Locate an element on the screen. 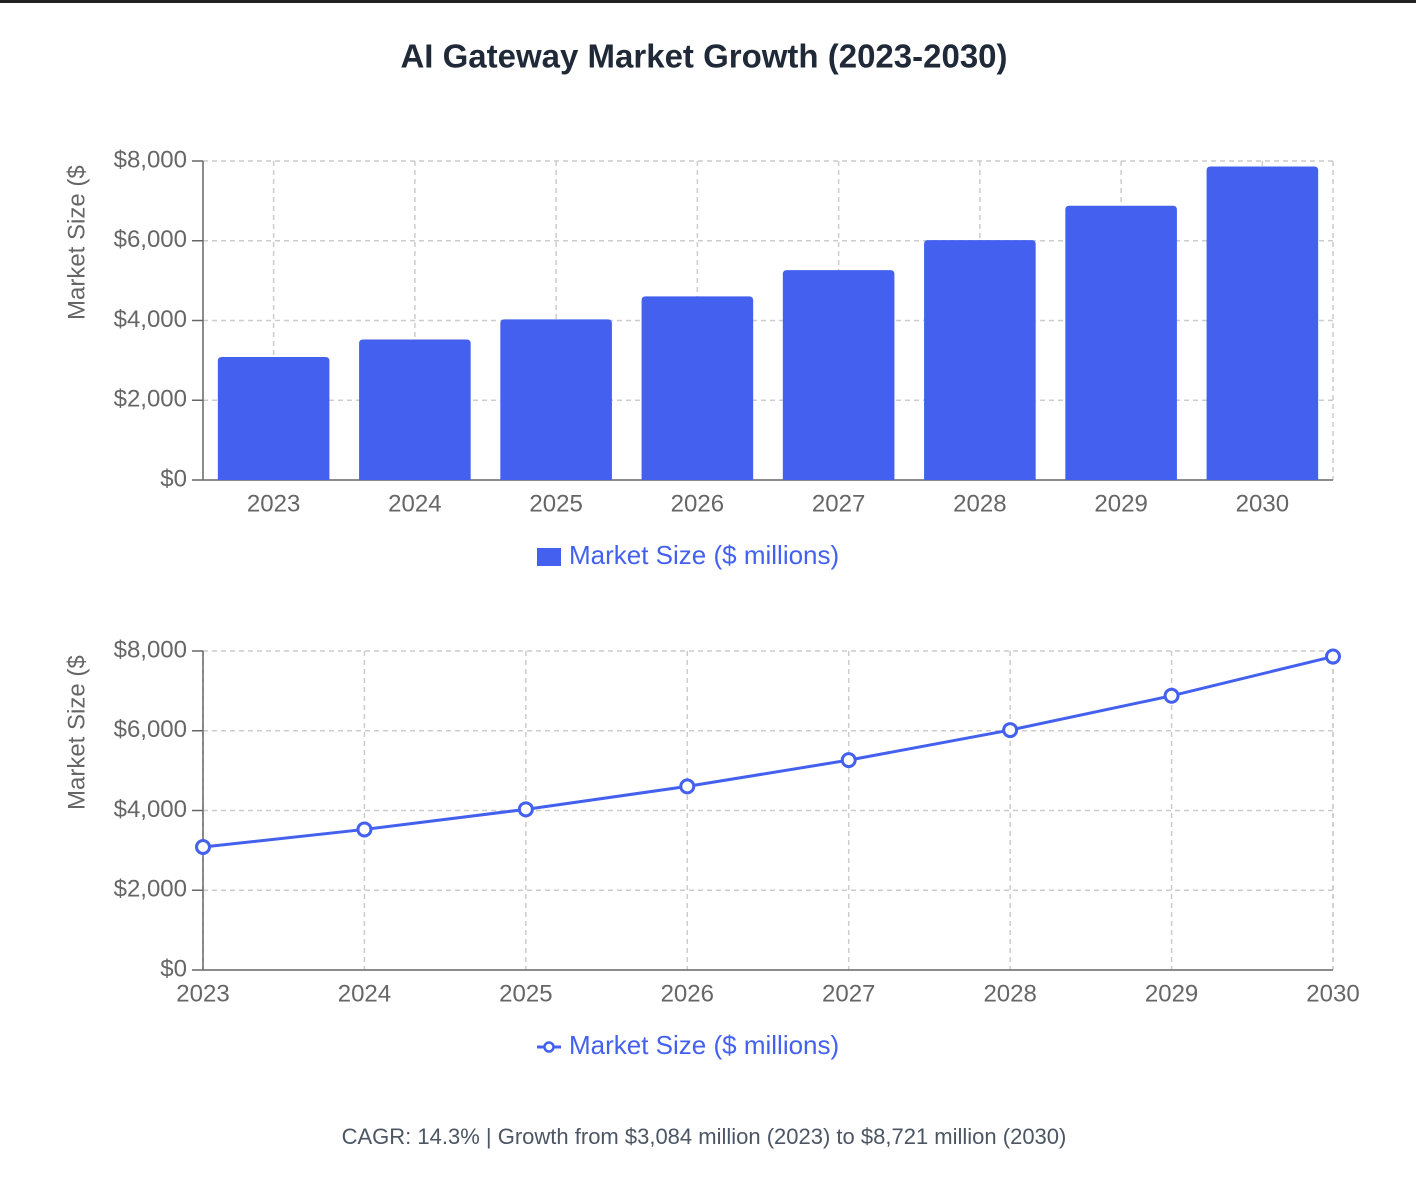 The height and width of the screenshot is (1186, 1416). line is located at coordinates (768, 752).